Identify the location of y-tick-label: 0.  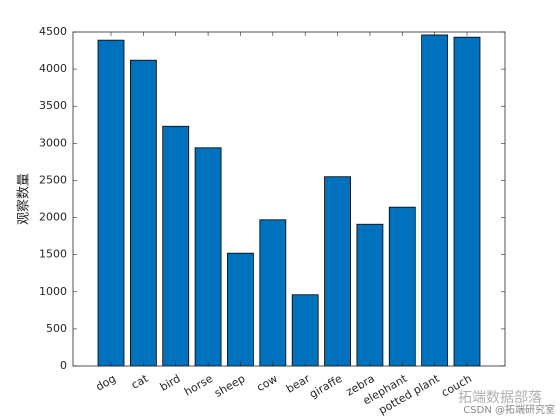
(63, 365).